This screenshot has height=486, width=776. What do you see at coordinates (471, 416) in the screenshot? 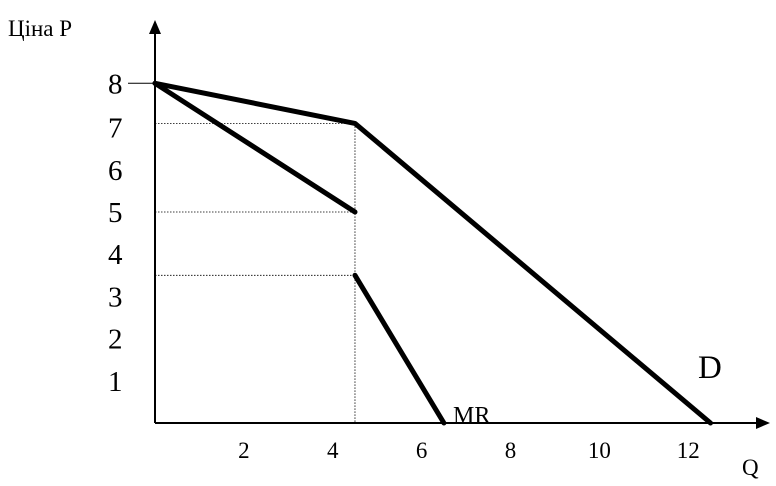
I see `mr-series-label: MR` at bounding box center [471, 416].